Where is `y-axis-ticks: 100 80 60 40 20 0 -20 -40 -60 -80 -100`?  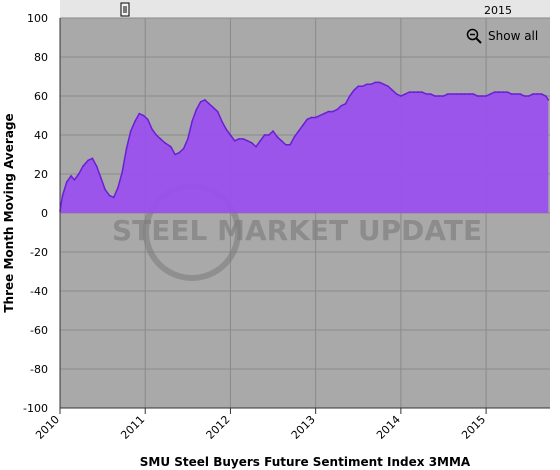
y-axis-ticks: 100 80 60 40 20 0 -20 -40 -60 -80 -100 is located at coordinates (35, 213).